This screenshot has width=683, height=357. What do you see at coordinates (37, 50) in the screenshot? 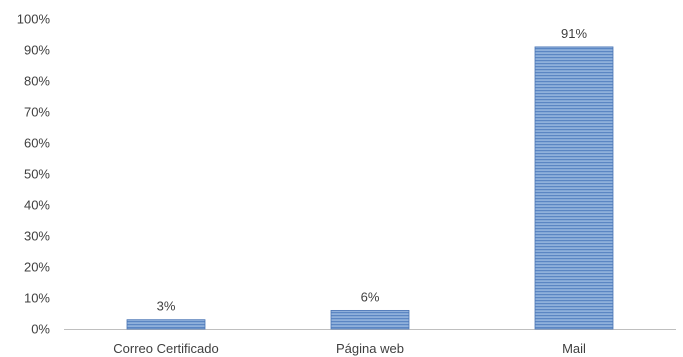
I see `y-tick-label: 90%` at bounding box center [37, 50].